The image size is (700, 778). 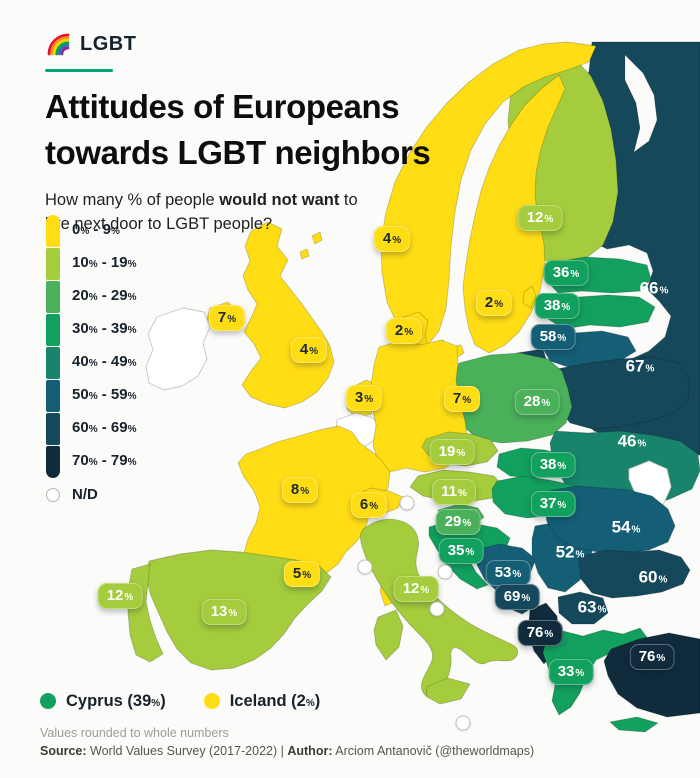 What do you see at coordinates (134, 733) in the screenshot?
I see `rounding-note: Values rounded to whole numbers` at bounding box center [134, 733].